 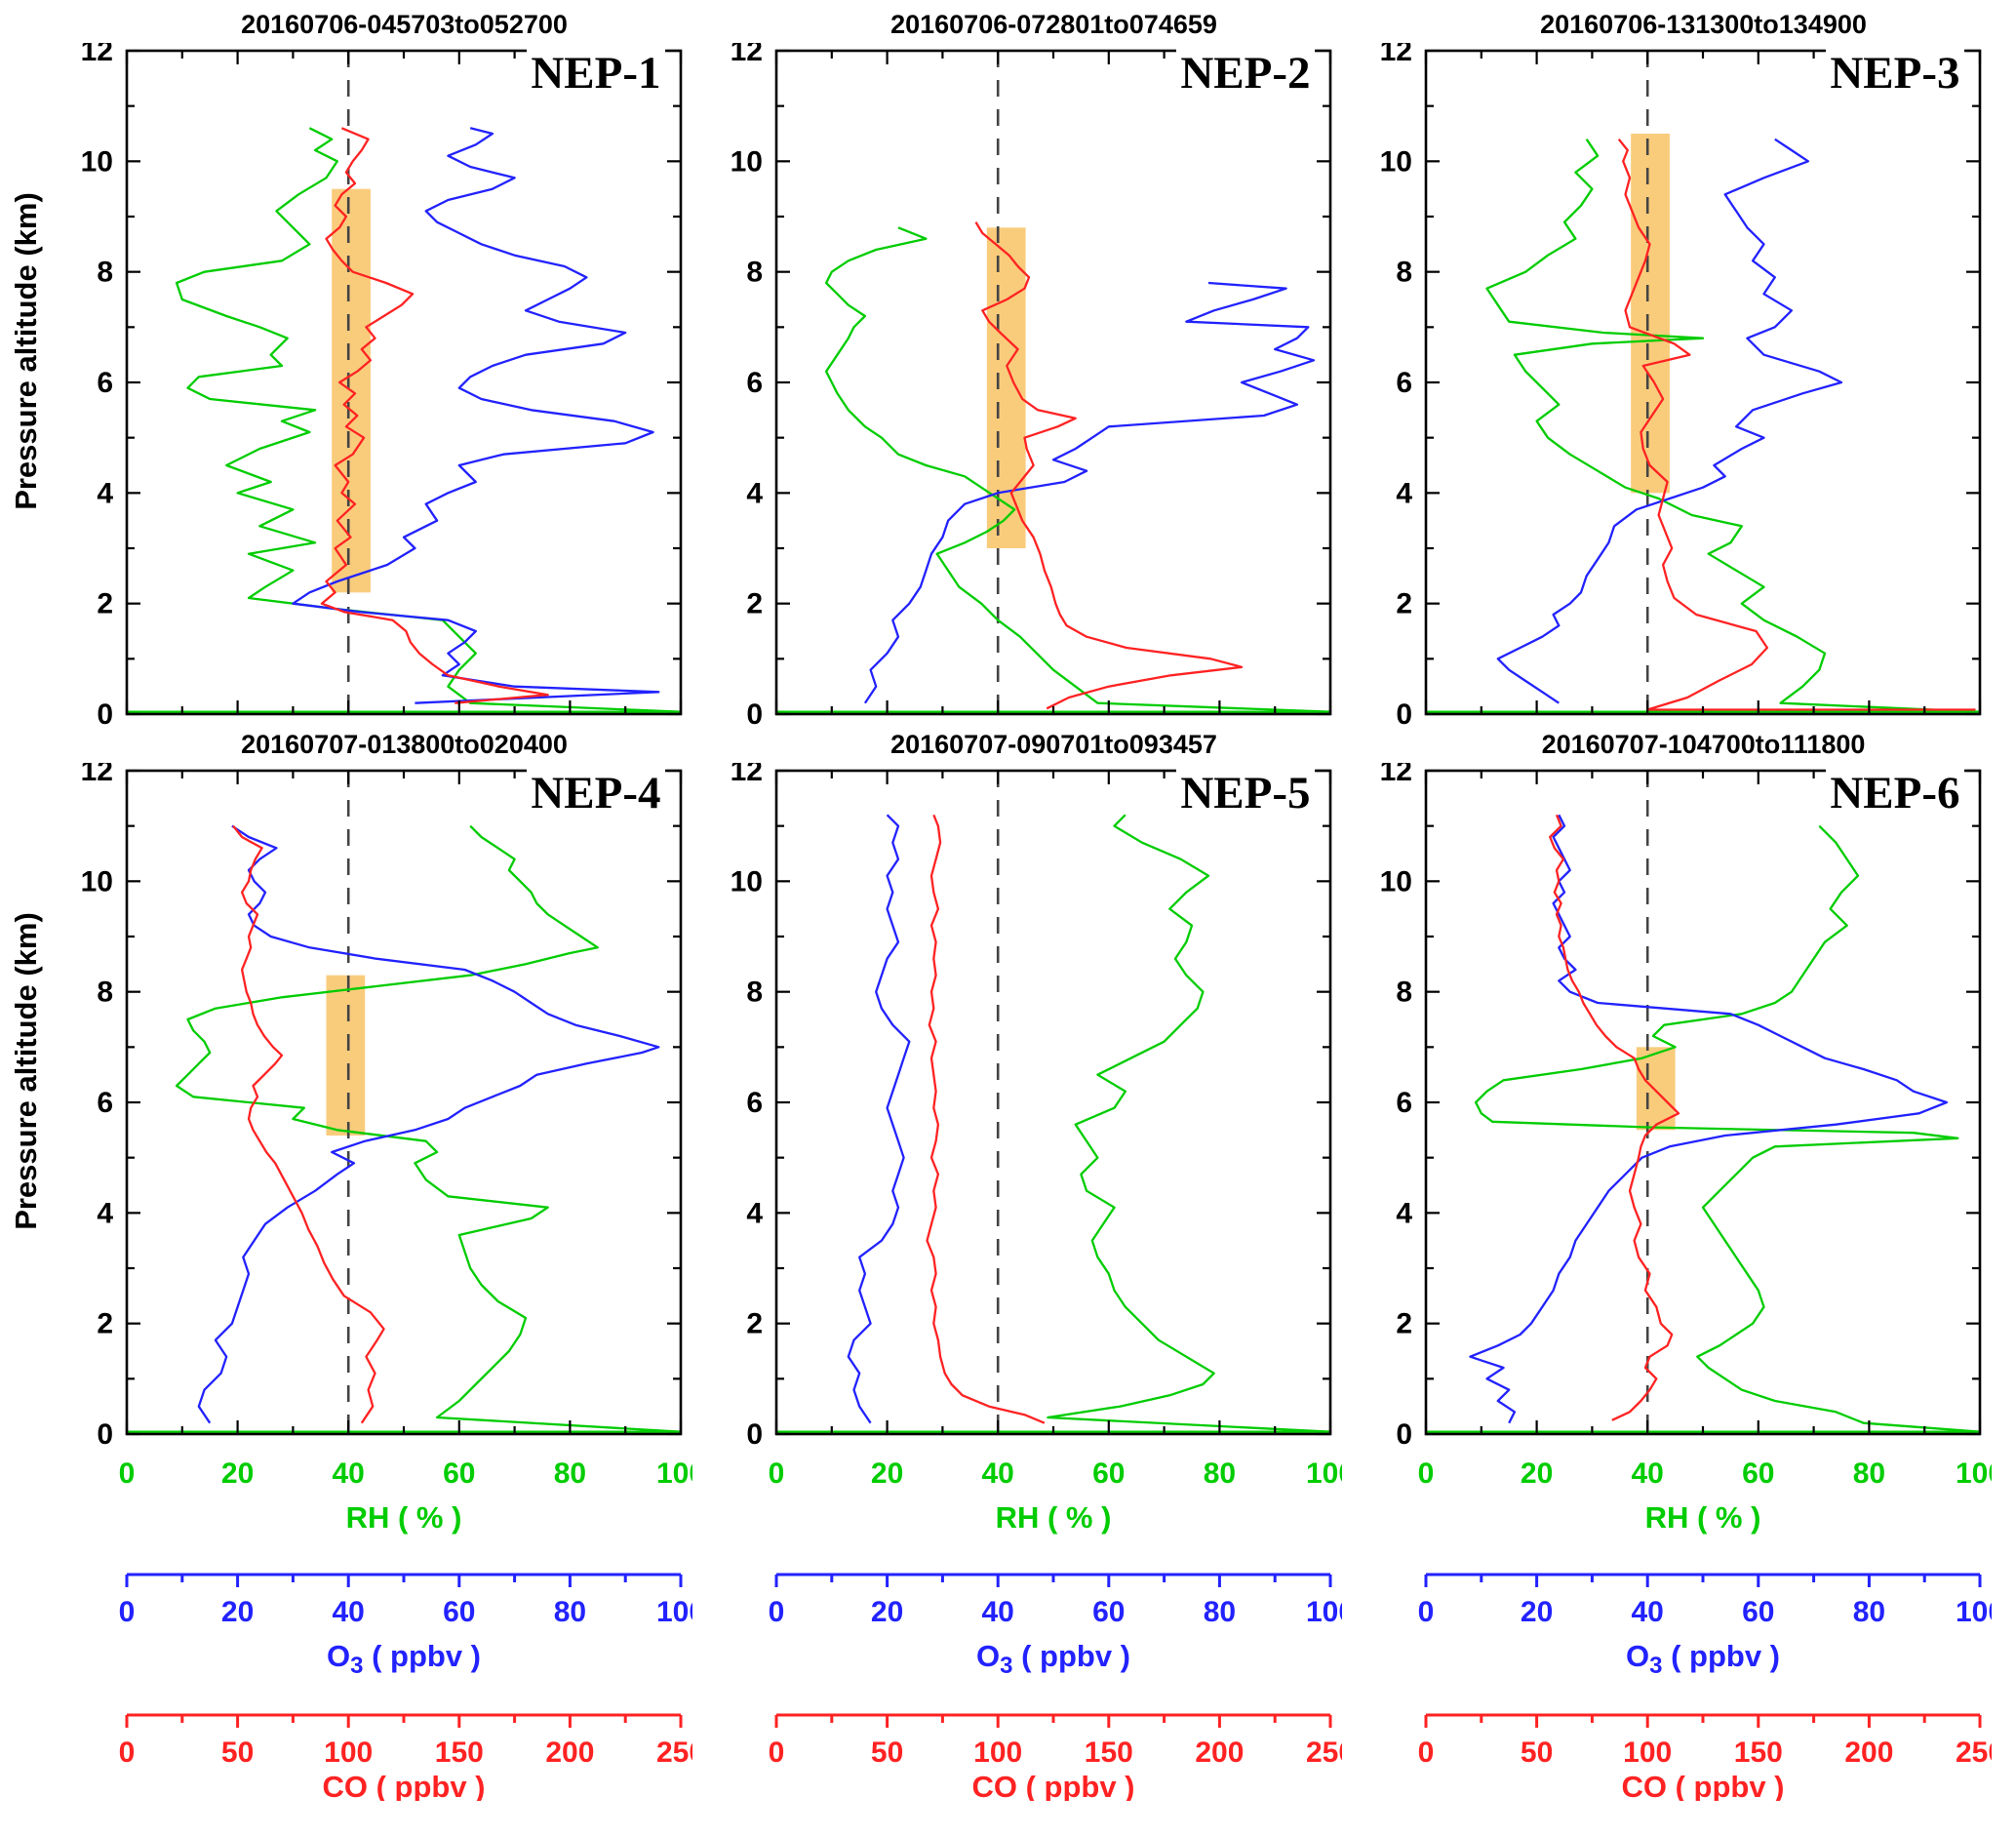 I want to click on panel-nep-6: 20160707-104700to111800 0 2 4 6 8 10 12 NEP-6, so click(x=1670, y=1086).